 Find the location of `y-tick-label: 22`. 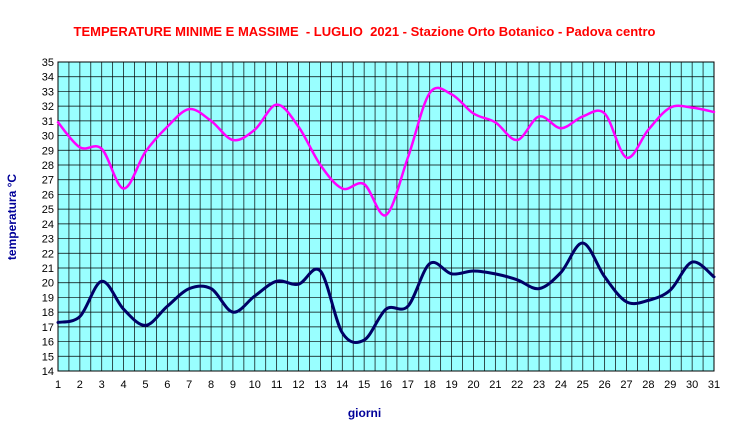

y-tick-label: 22 is located at coordinates (48, 254).